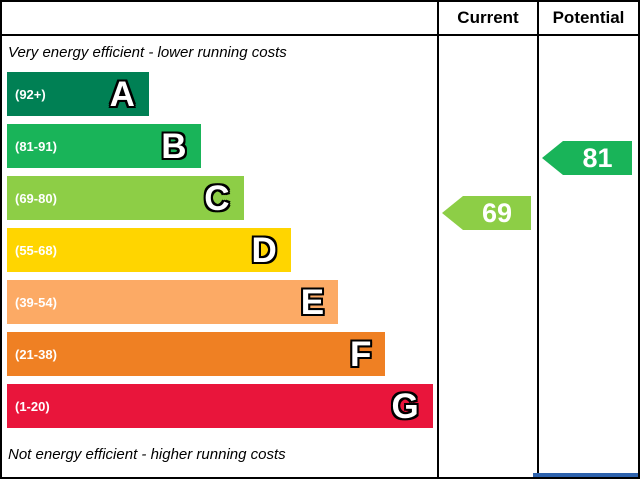  I want to click on band-row-e: (39-54) E, so click(219, 302).